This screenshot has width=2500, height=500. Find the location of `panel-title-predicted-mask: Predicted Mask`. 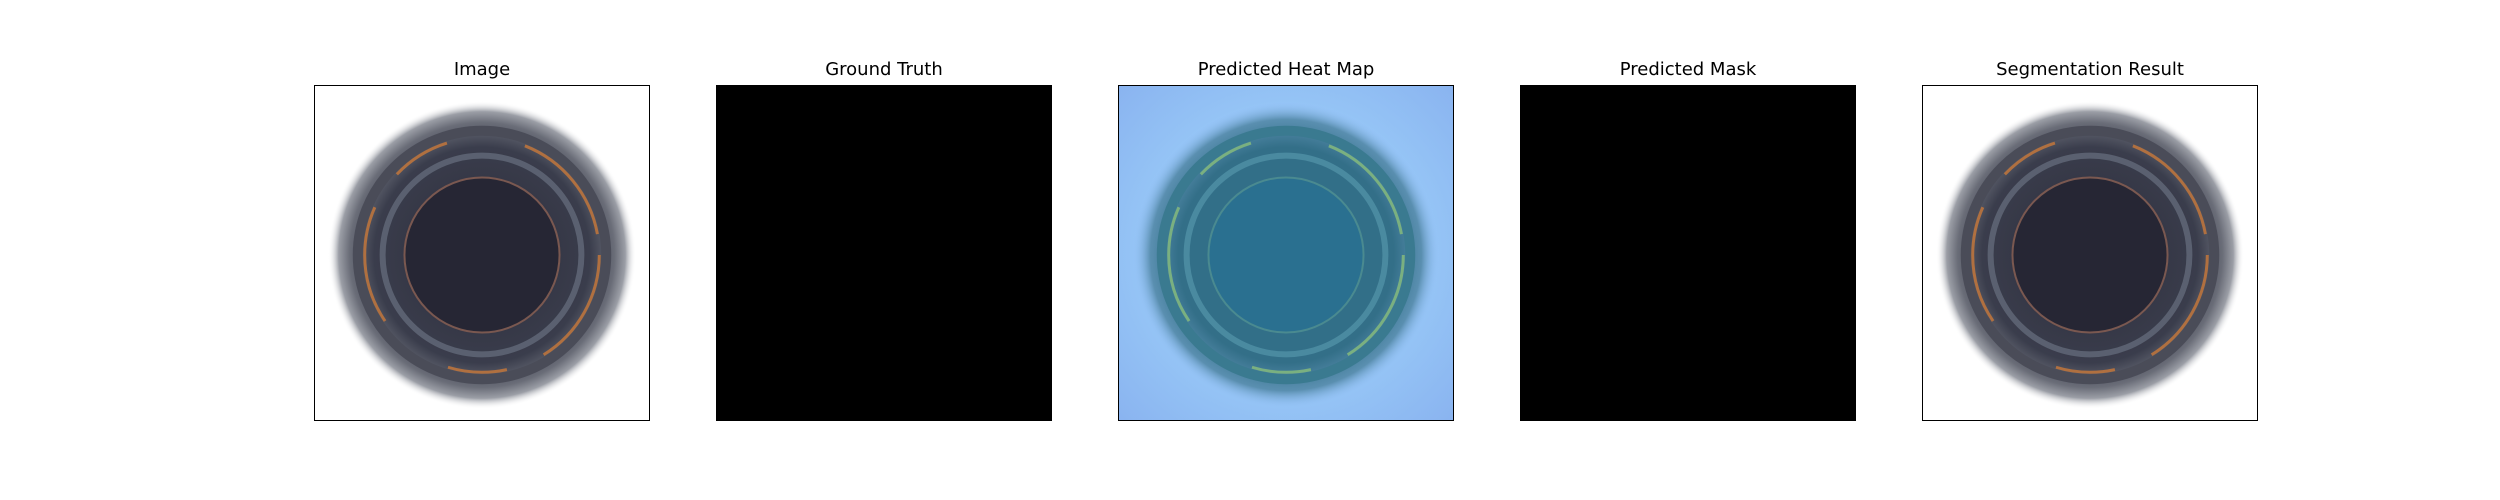

panel-title-predicted-mask: Predicted Mask is located at coordinates (1688, 69).